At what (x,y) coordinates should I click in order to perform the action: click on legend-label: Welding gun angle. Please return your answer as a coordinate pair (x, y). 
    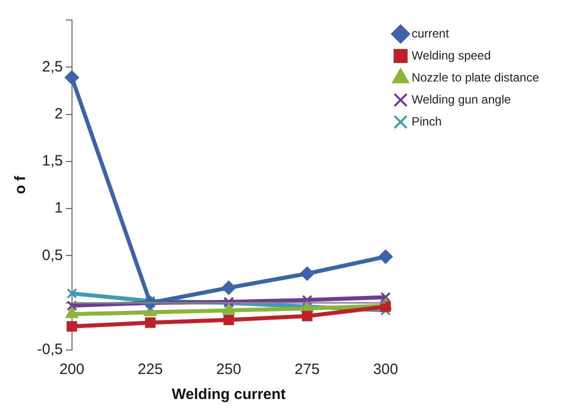
    Looking at the image, I should click on (462, 99).